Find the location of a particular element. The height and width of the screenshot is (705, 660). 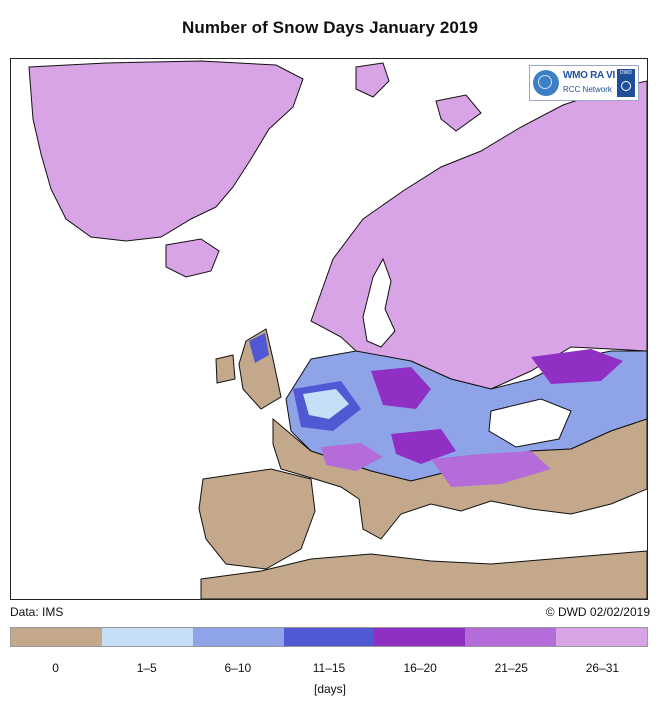

iceland-snow-region is located at coordinates (192, 258).